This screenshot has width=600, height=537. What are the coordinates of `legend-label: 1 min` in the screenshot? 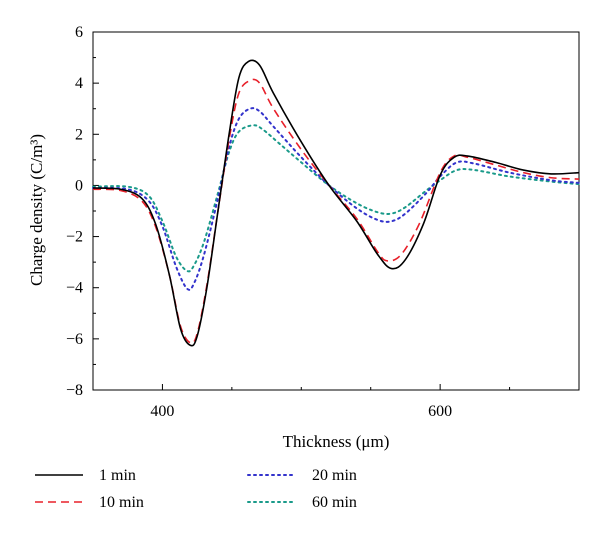 It's located at (117, 475).